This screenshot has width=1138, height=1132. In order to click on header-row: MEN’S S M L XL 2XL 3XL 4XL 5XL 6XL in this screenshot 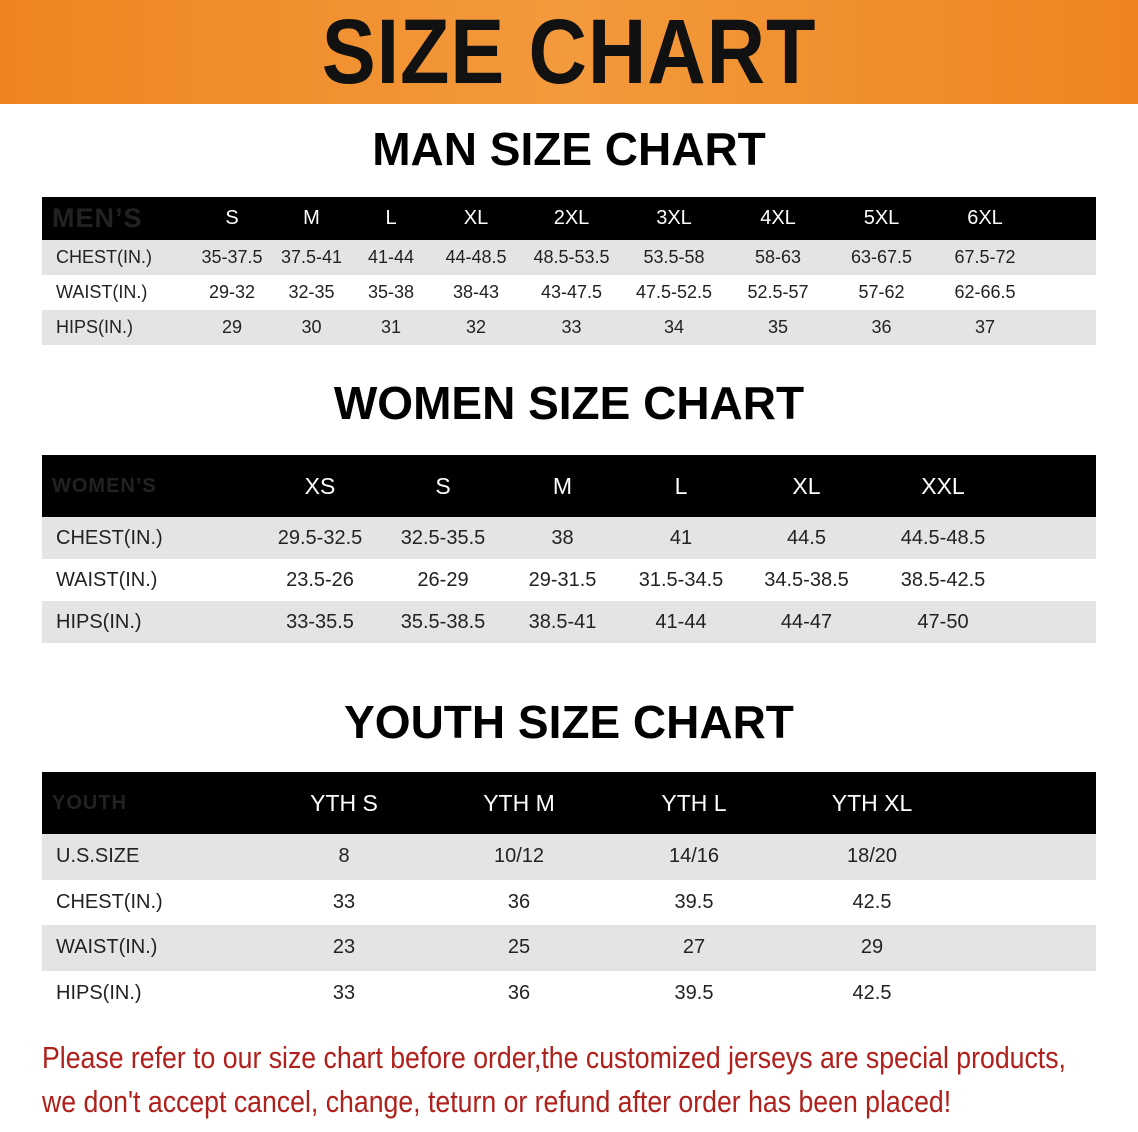, I will do `click(569, 218)`.